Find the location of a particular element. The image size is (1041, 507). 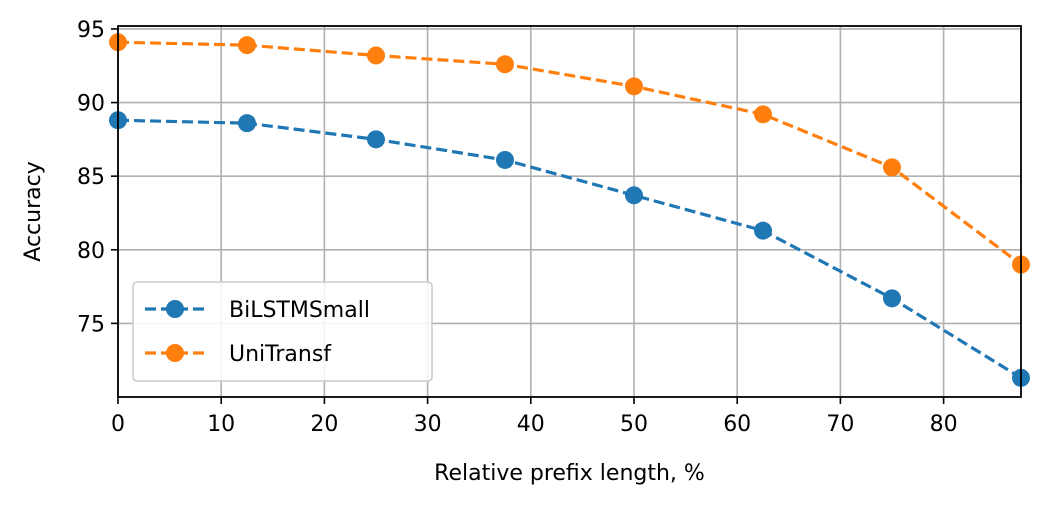

y-tick-label: 95 is located at coordinates (91, 30).